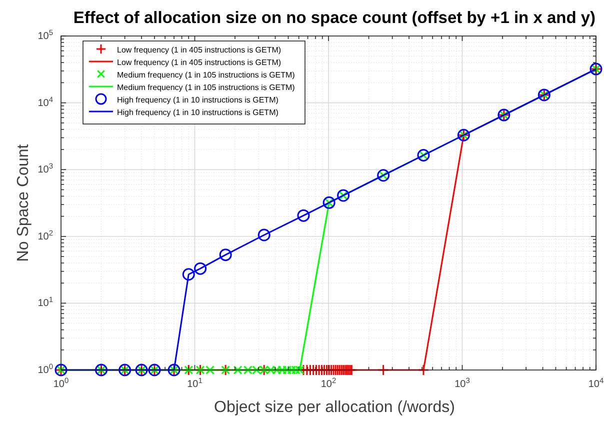  I want to click on x-tick-label: 10$^{1}$, so click(194, 383).